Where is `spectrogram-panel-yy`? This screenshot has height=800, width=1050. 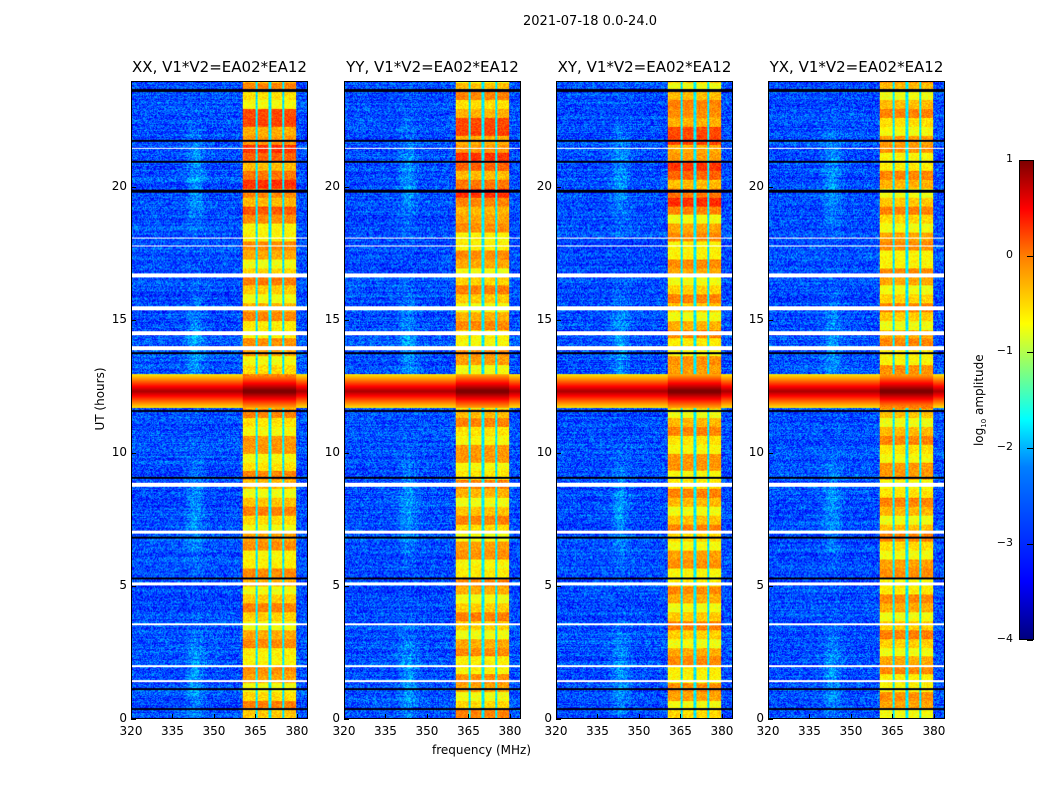
spectrogram-panel-yy is located at coordinates (432, 400).